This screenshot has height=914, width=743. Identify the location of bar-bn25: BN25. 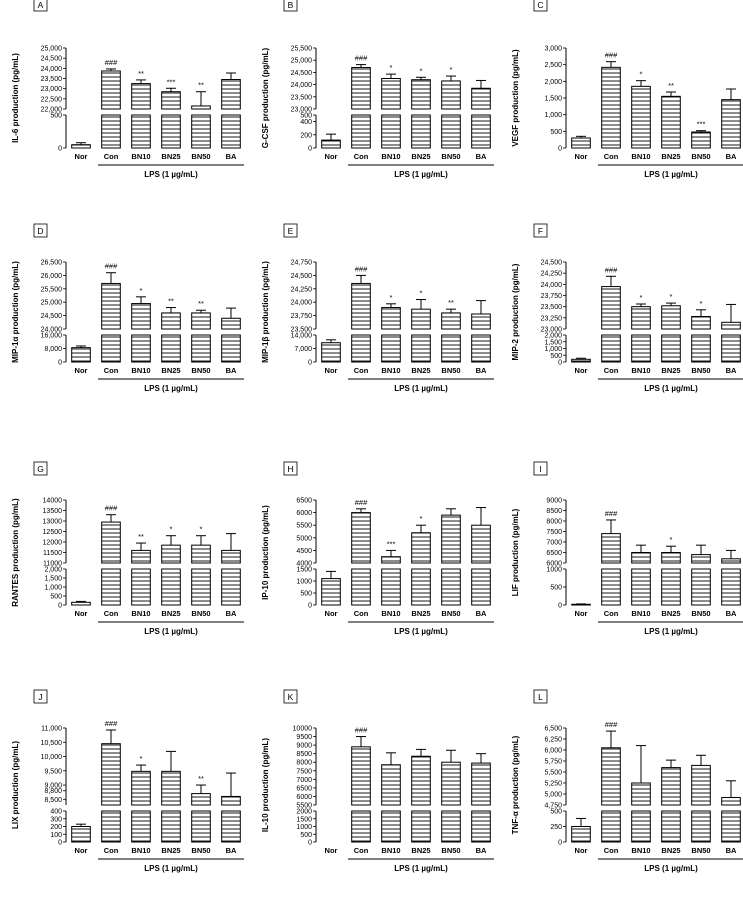
(671, 807).